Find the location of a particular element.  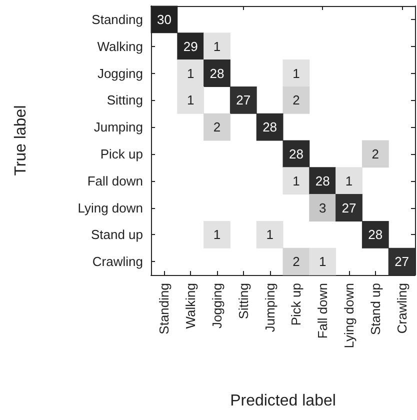

data-label: 29 is located at coordinates (190, 46).